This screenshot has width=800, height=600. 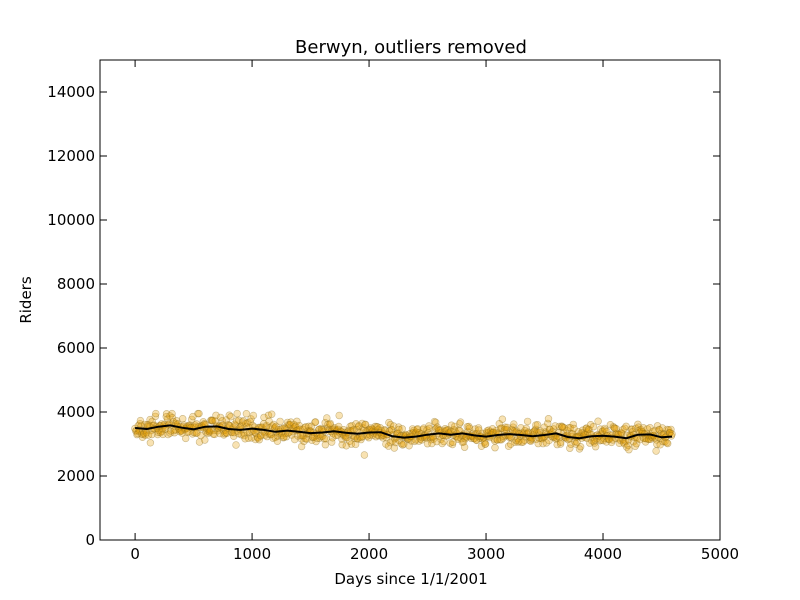 What do you see at coordinates (486, 554) in the screenshot?
I see `x-tick-label: 3000` at bounding box center [486, 554].